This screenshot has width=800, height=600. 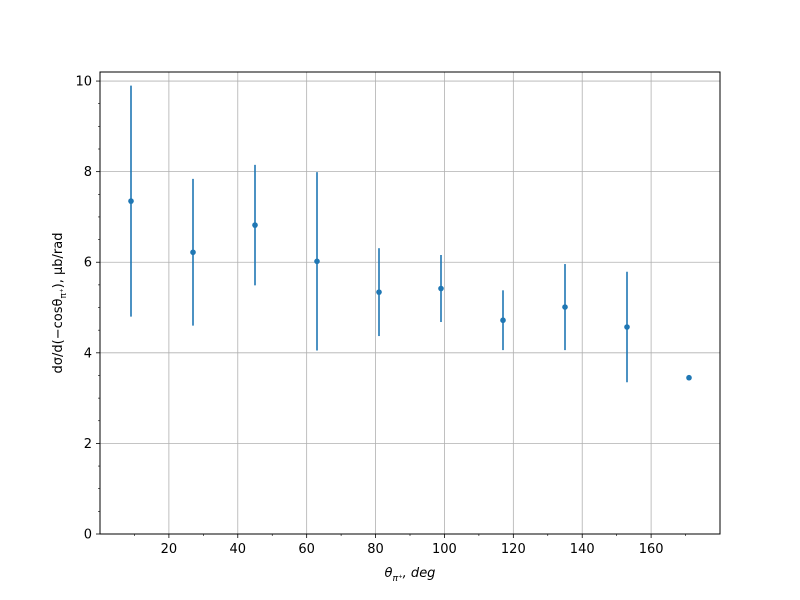 I want to click on y-tick-label: 6, so click(x=88, y=263).